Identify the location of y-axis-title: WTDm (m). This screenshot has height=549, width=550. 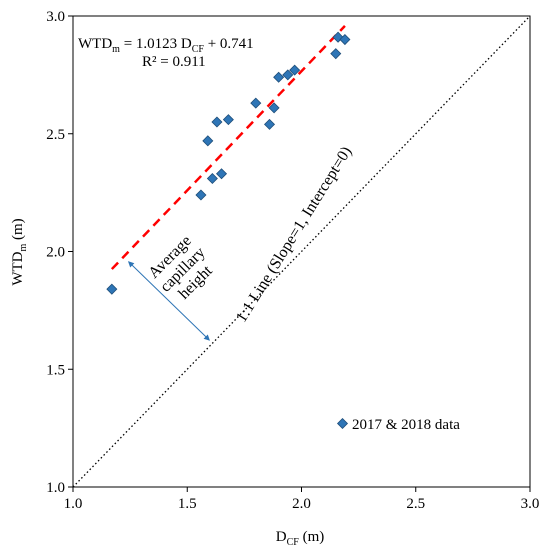
(19, 251).